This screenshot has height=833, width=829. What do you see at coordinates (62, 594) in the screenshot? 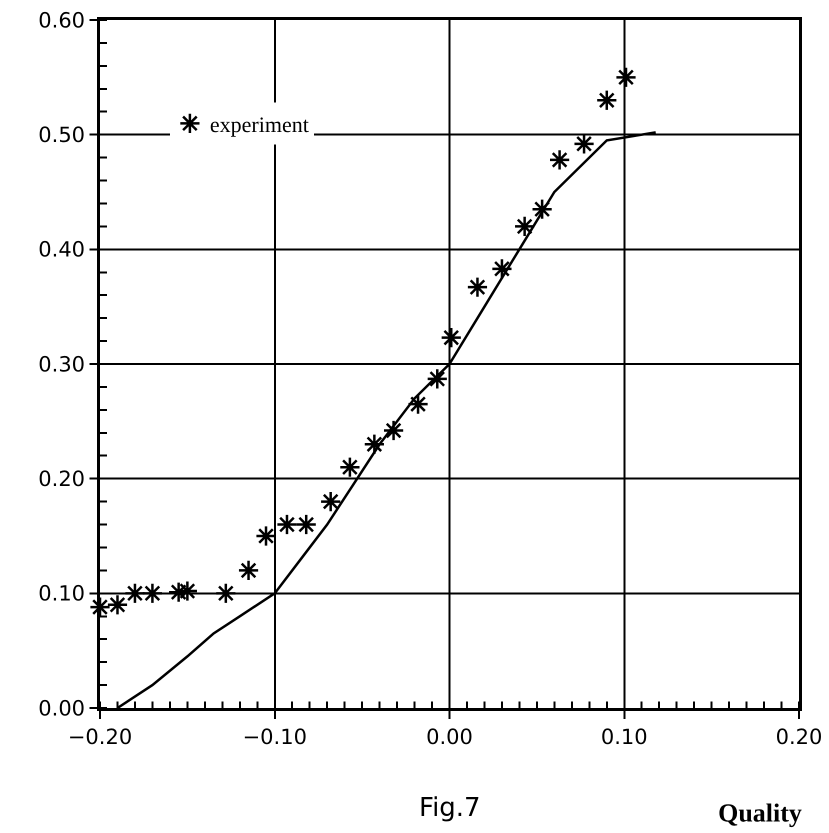
I see `y-tick-label: 0.10` at bounding box center [62, 594].